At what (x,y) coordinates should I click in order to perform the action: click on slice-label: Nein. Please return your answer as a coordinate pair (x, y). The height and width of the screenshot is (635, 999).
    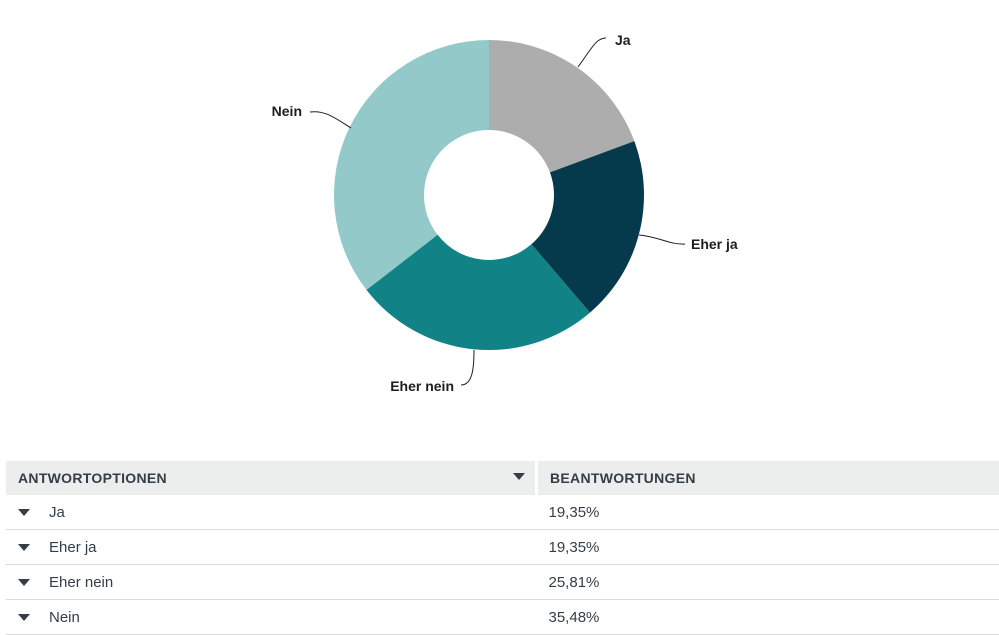
    Looking at the image, I should click on (287, 111).